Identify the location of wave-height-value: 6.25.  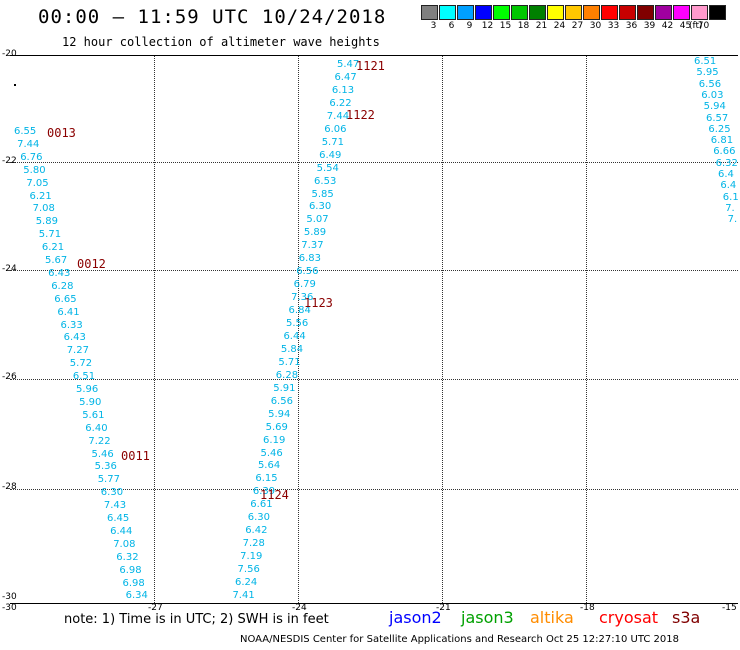
(719, 129).